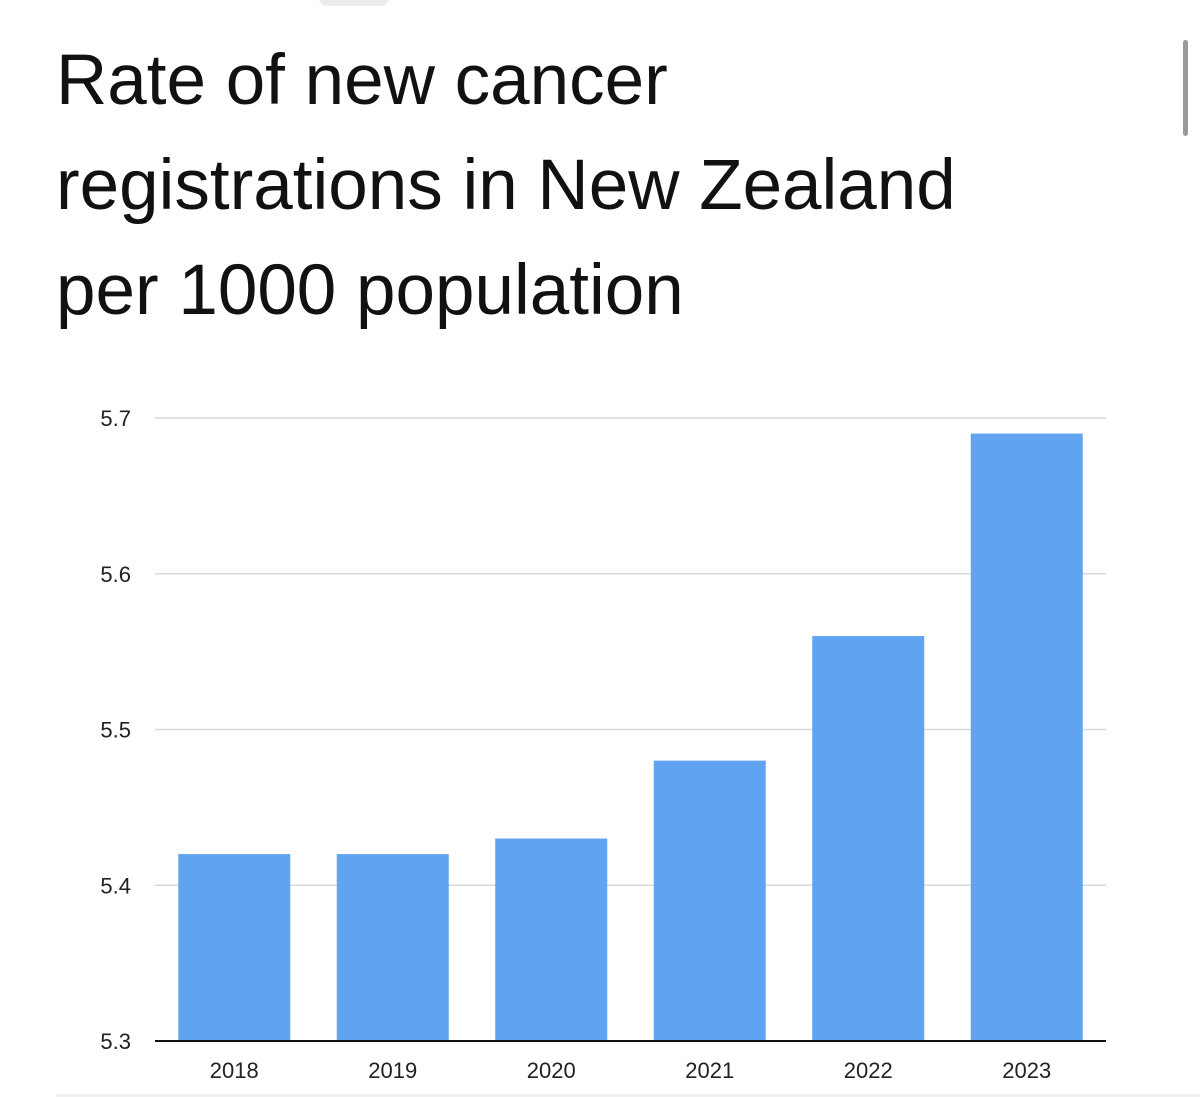 Image resolution: width=1200 pixels, height=1097 pixels. What do you see at coordinates (370, 290) in the screenshot?
I see `chart-title-line-3: per 1000 population` at bounding box center [370, 290].